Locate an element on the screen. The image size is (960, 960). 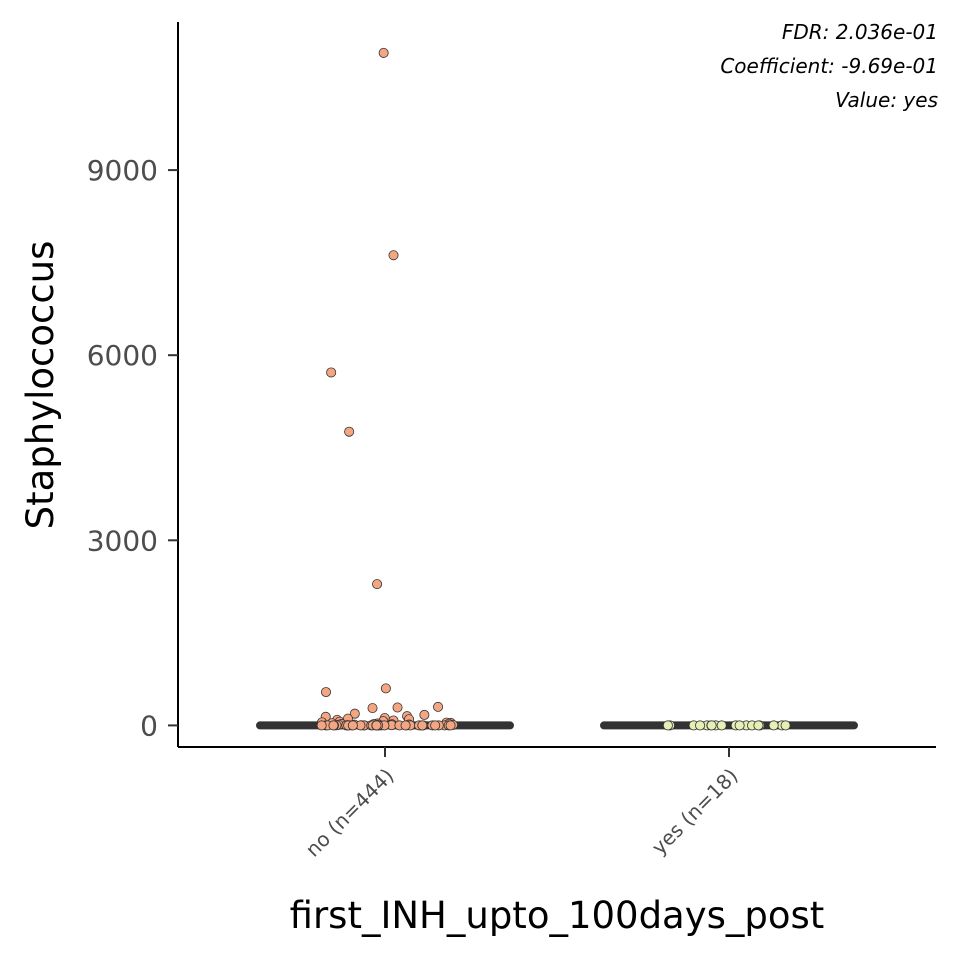
y-tick-label: 6000 is located at coordinates (122, 355).